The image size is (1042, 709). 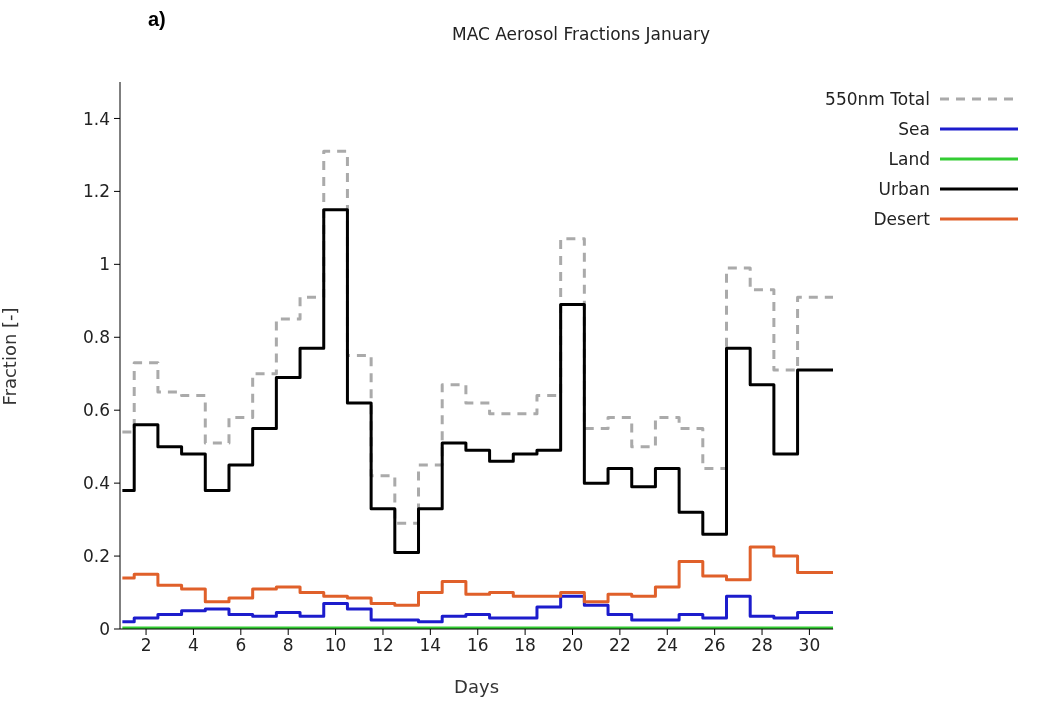 I want to click on chart-title: MAC Aerosol Fractions January, so click(x=581, y=34).